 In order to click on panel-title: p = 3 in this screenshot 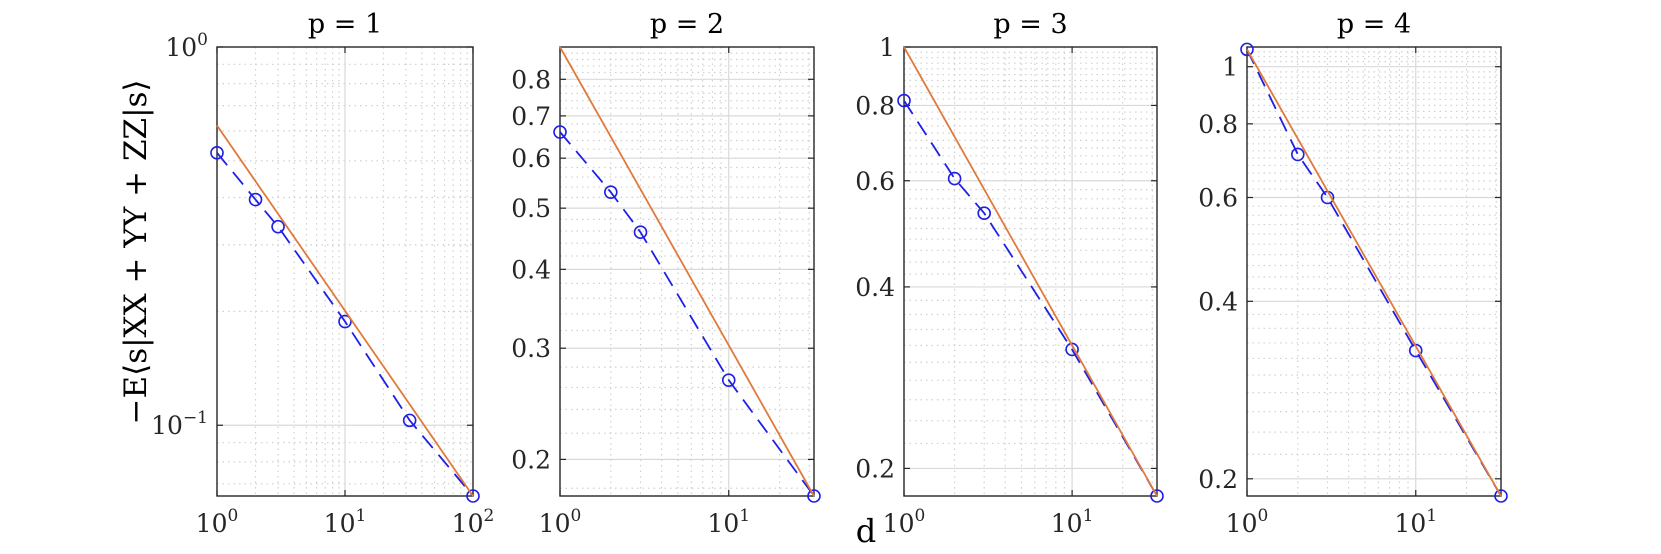, I will do `click(1030, 24)`.